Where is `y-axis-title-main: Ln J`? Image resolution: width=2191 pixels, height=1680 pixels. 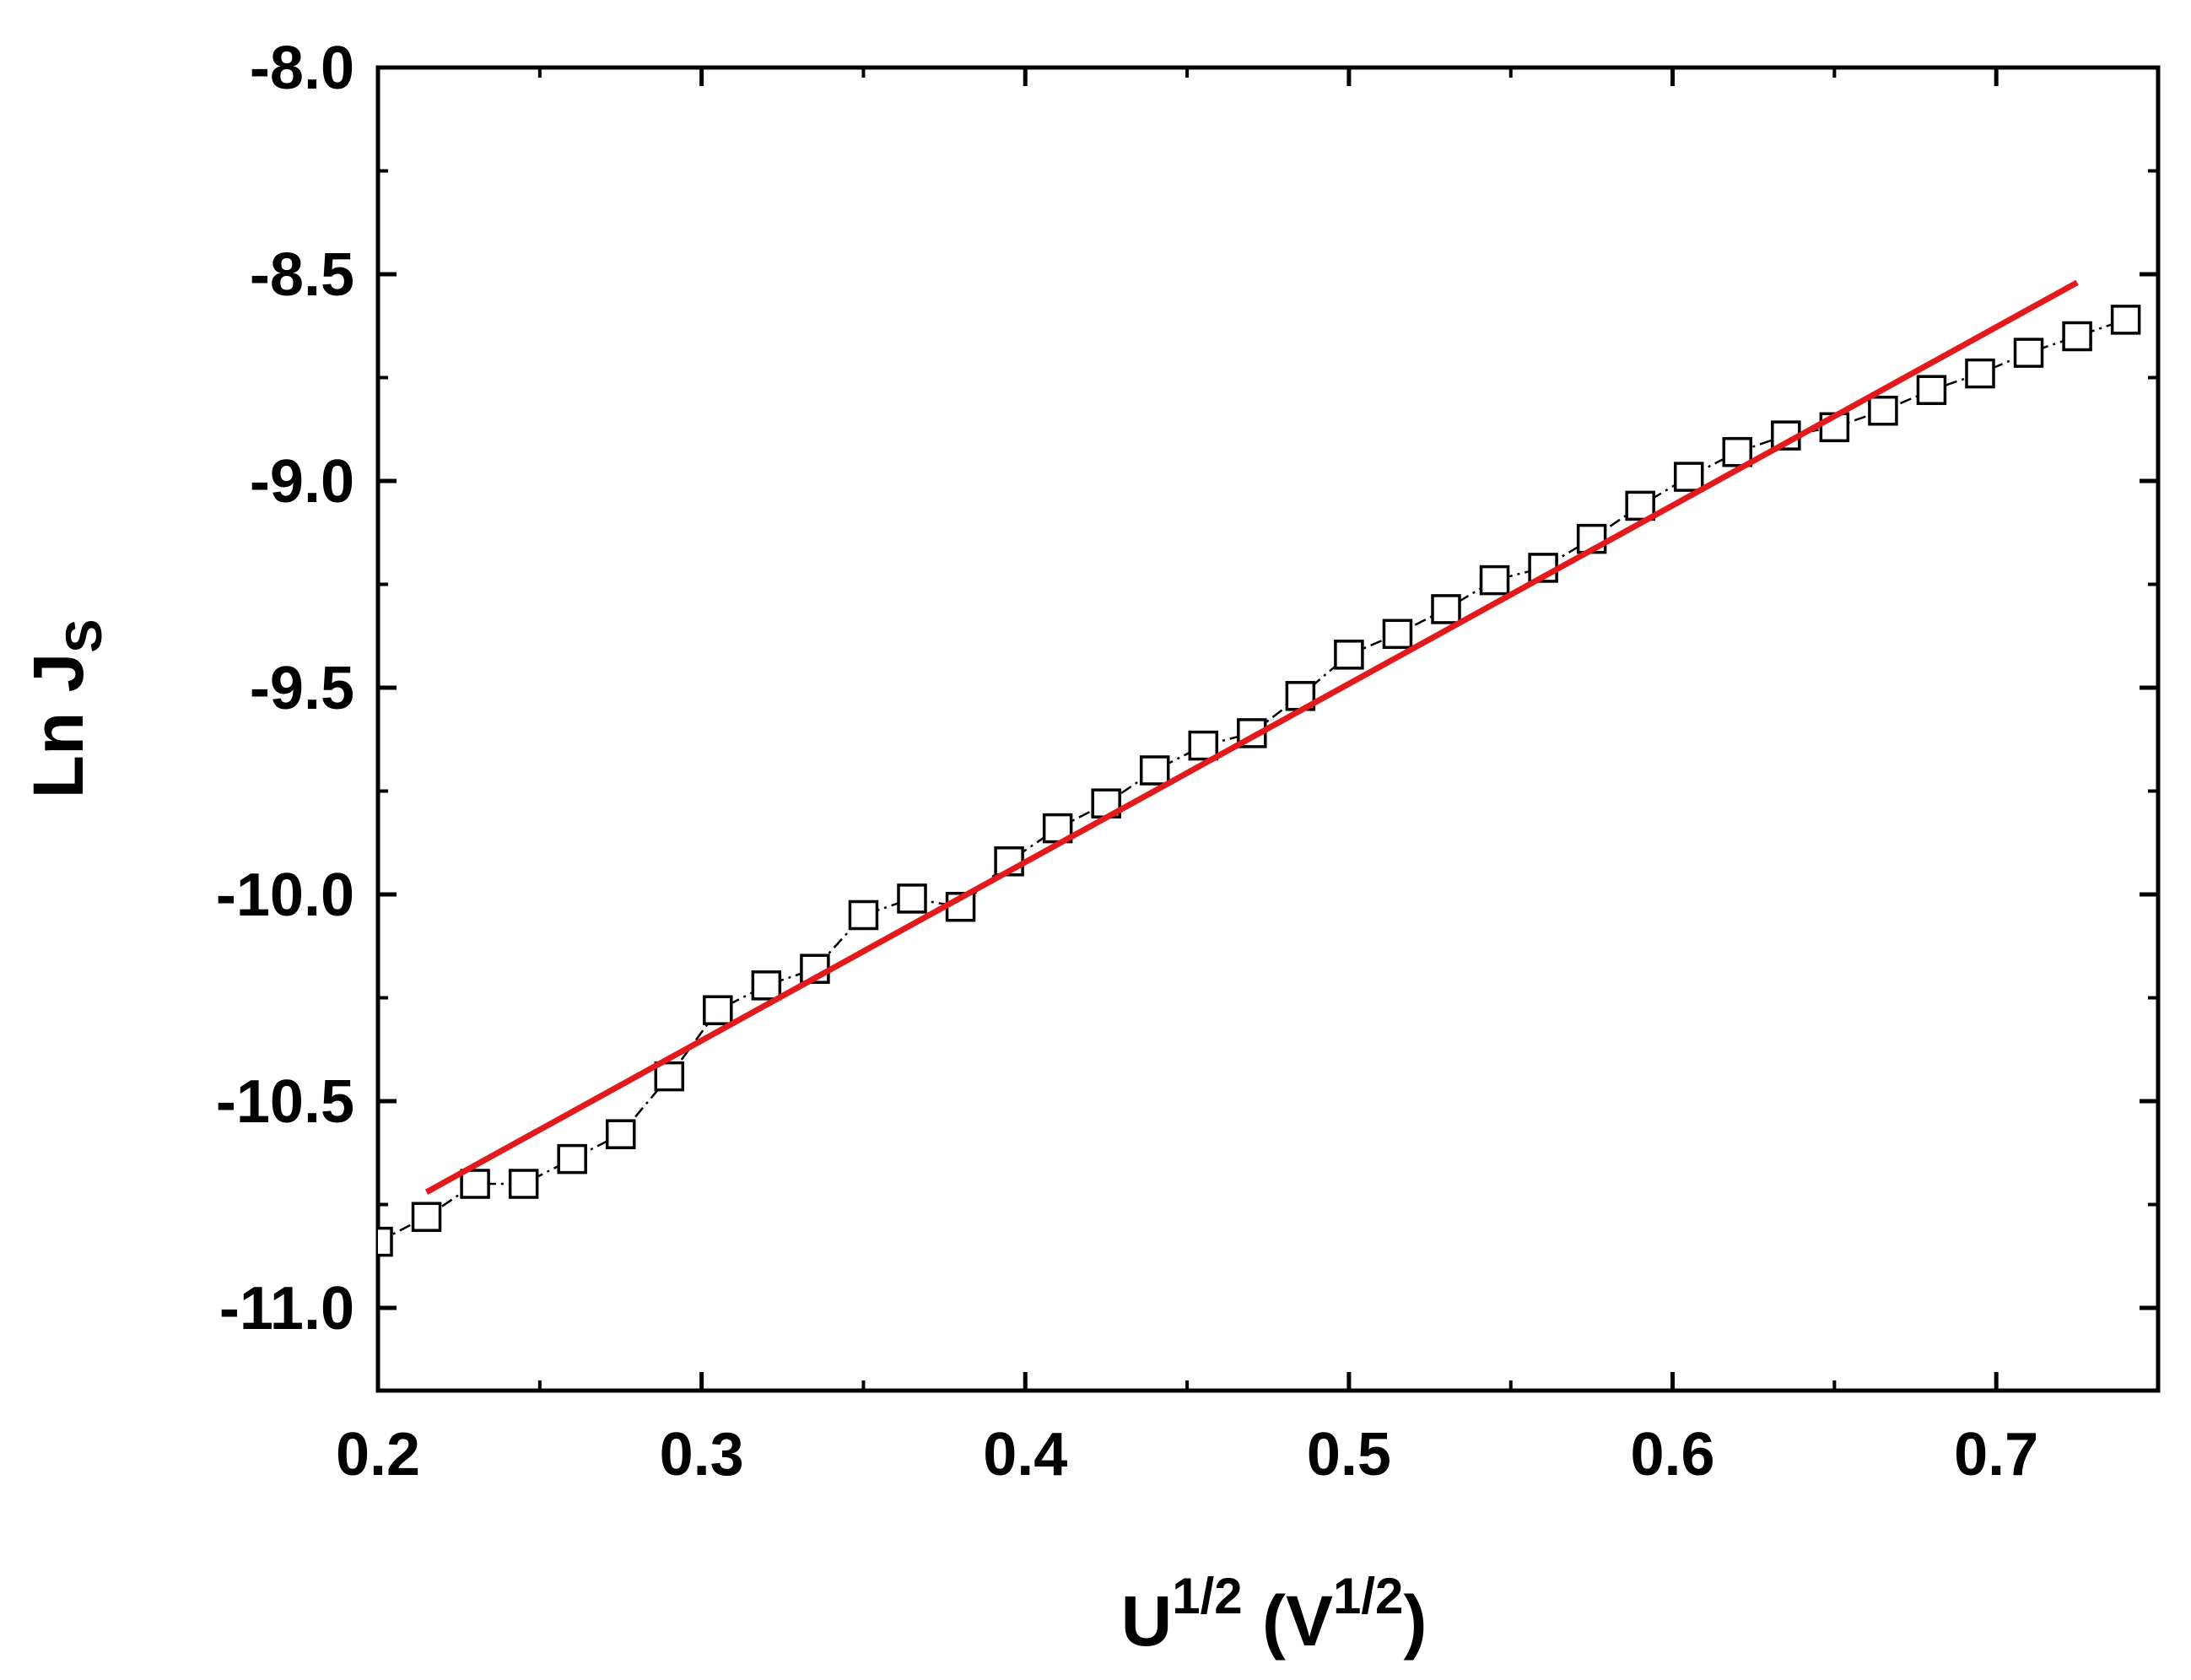
y-axis-title-main: Ln J is located at coordinates (59, 726).